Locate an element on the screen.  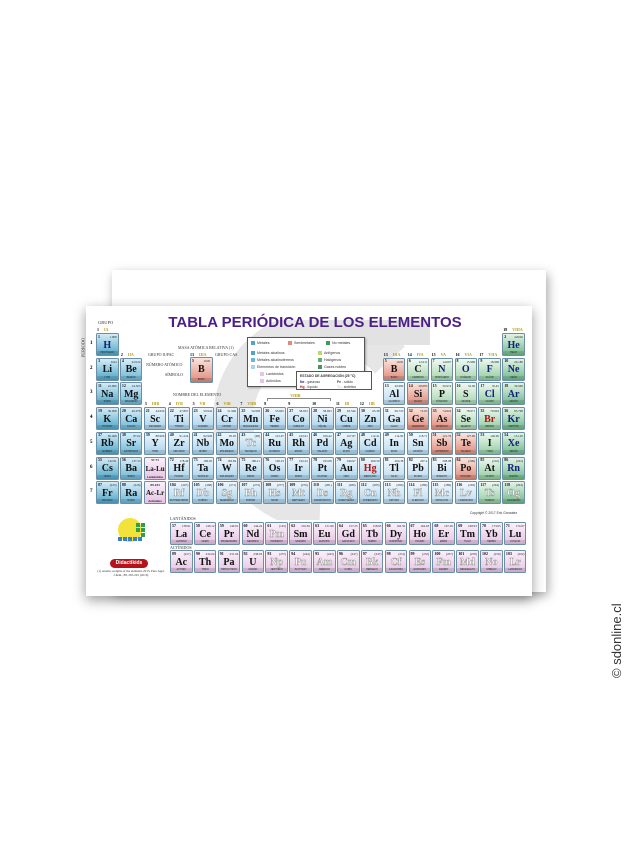
element-cell-ti: 22 47.867 Ti TITANIO is located at coordinates (179, 419).